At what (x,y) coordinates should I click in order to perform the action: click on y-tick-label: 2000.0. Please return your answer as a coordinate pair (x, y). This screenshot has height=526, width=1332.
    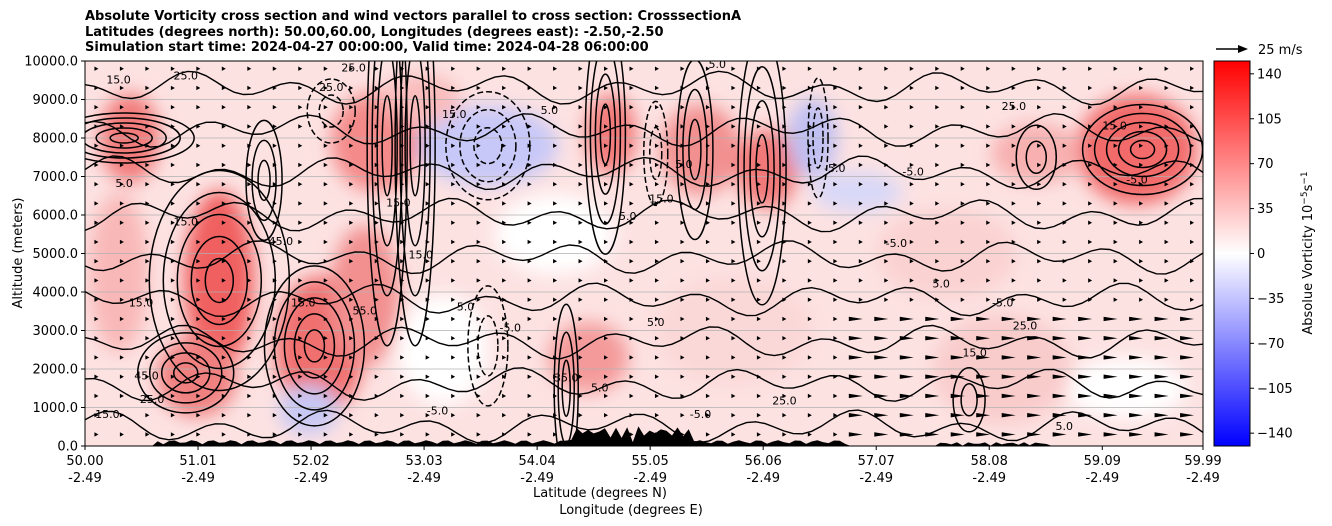
    Looking at the image, I should click on (56, 370).